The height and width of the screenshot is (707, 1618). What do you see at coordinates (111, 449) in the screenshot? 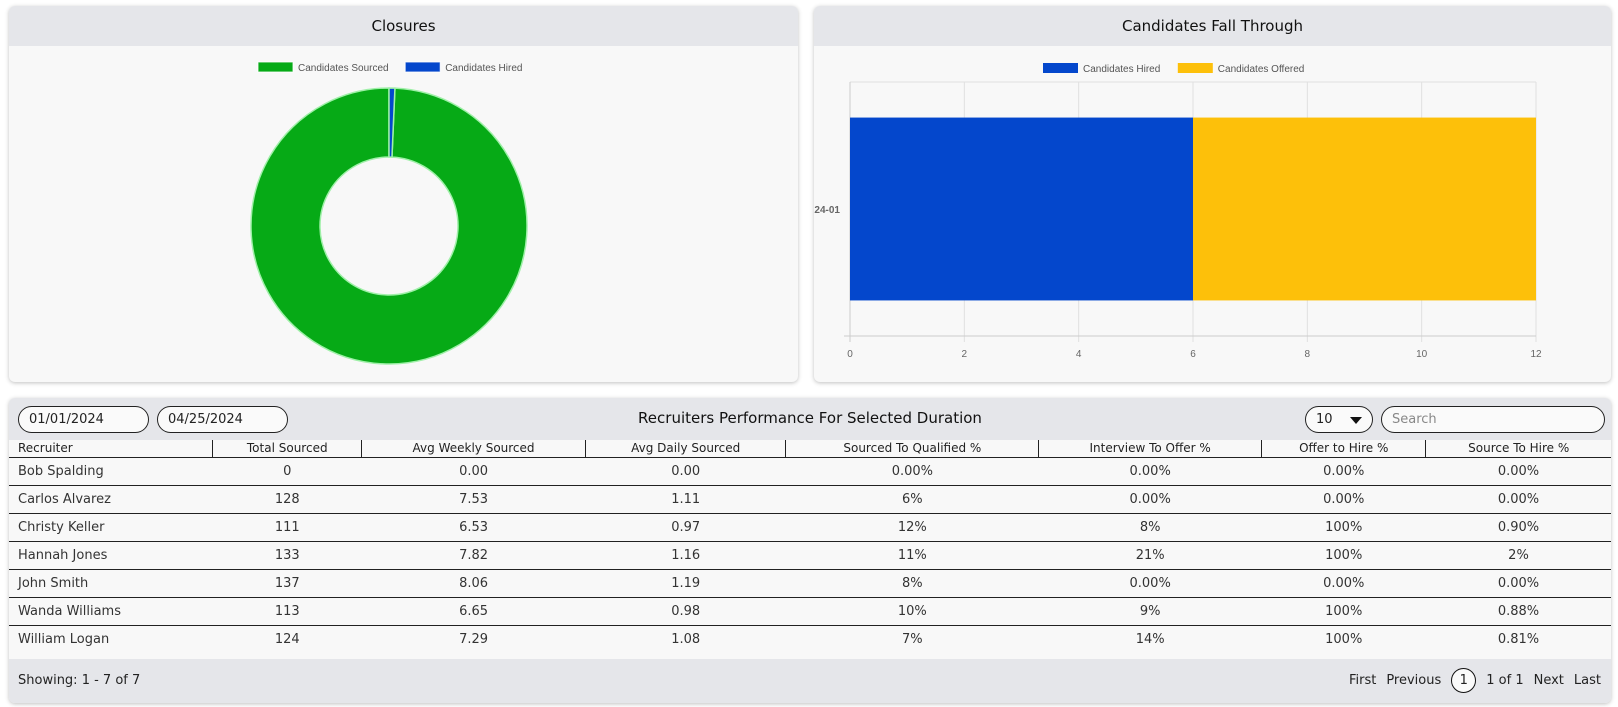
I see `column-header: Recruiter` at bounding box center [111, 449].